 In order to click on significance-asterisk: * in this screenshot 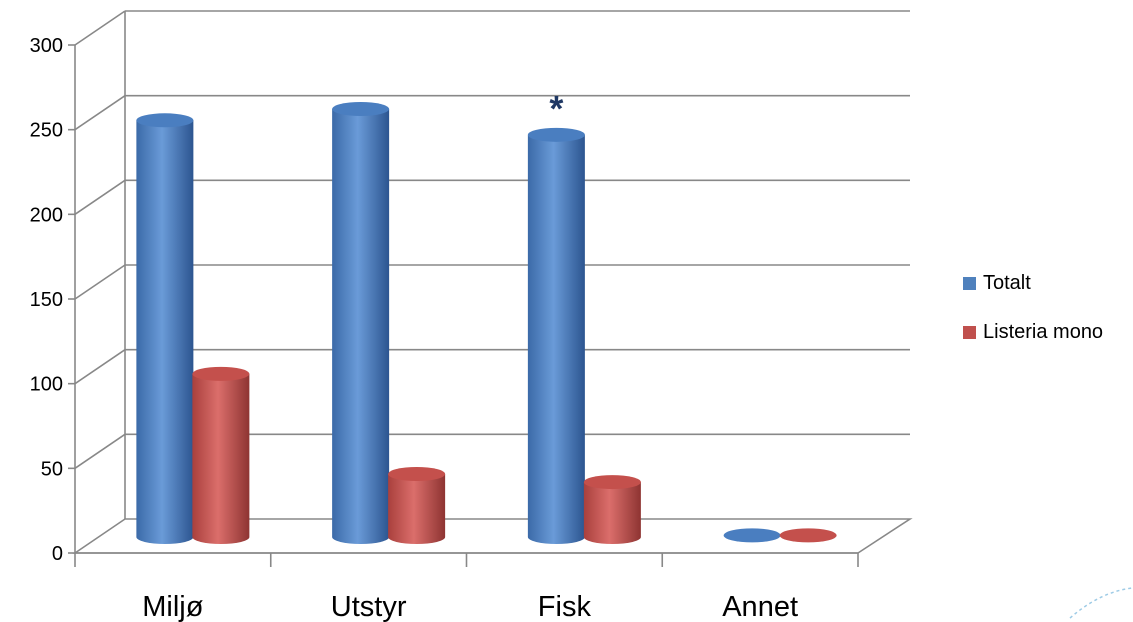, I will do `click(556, 108)`.